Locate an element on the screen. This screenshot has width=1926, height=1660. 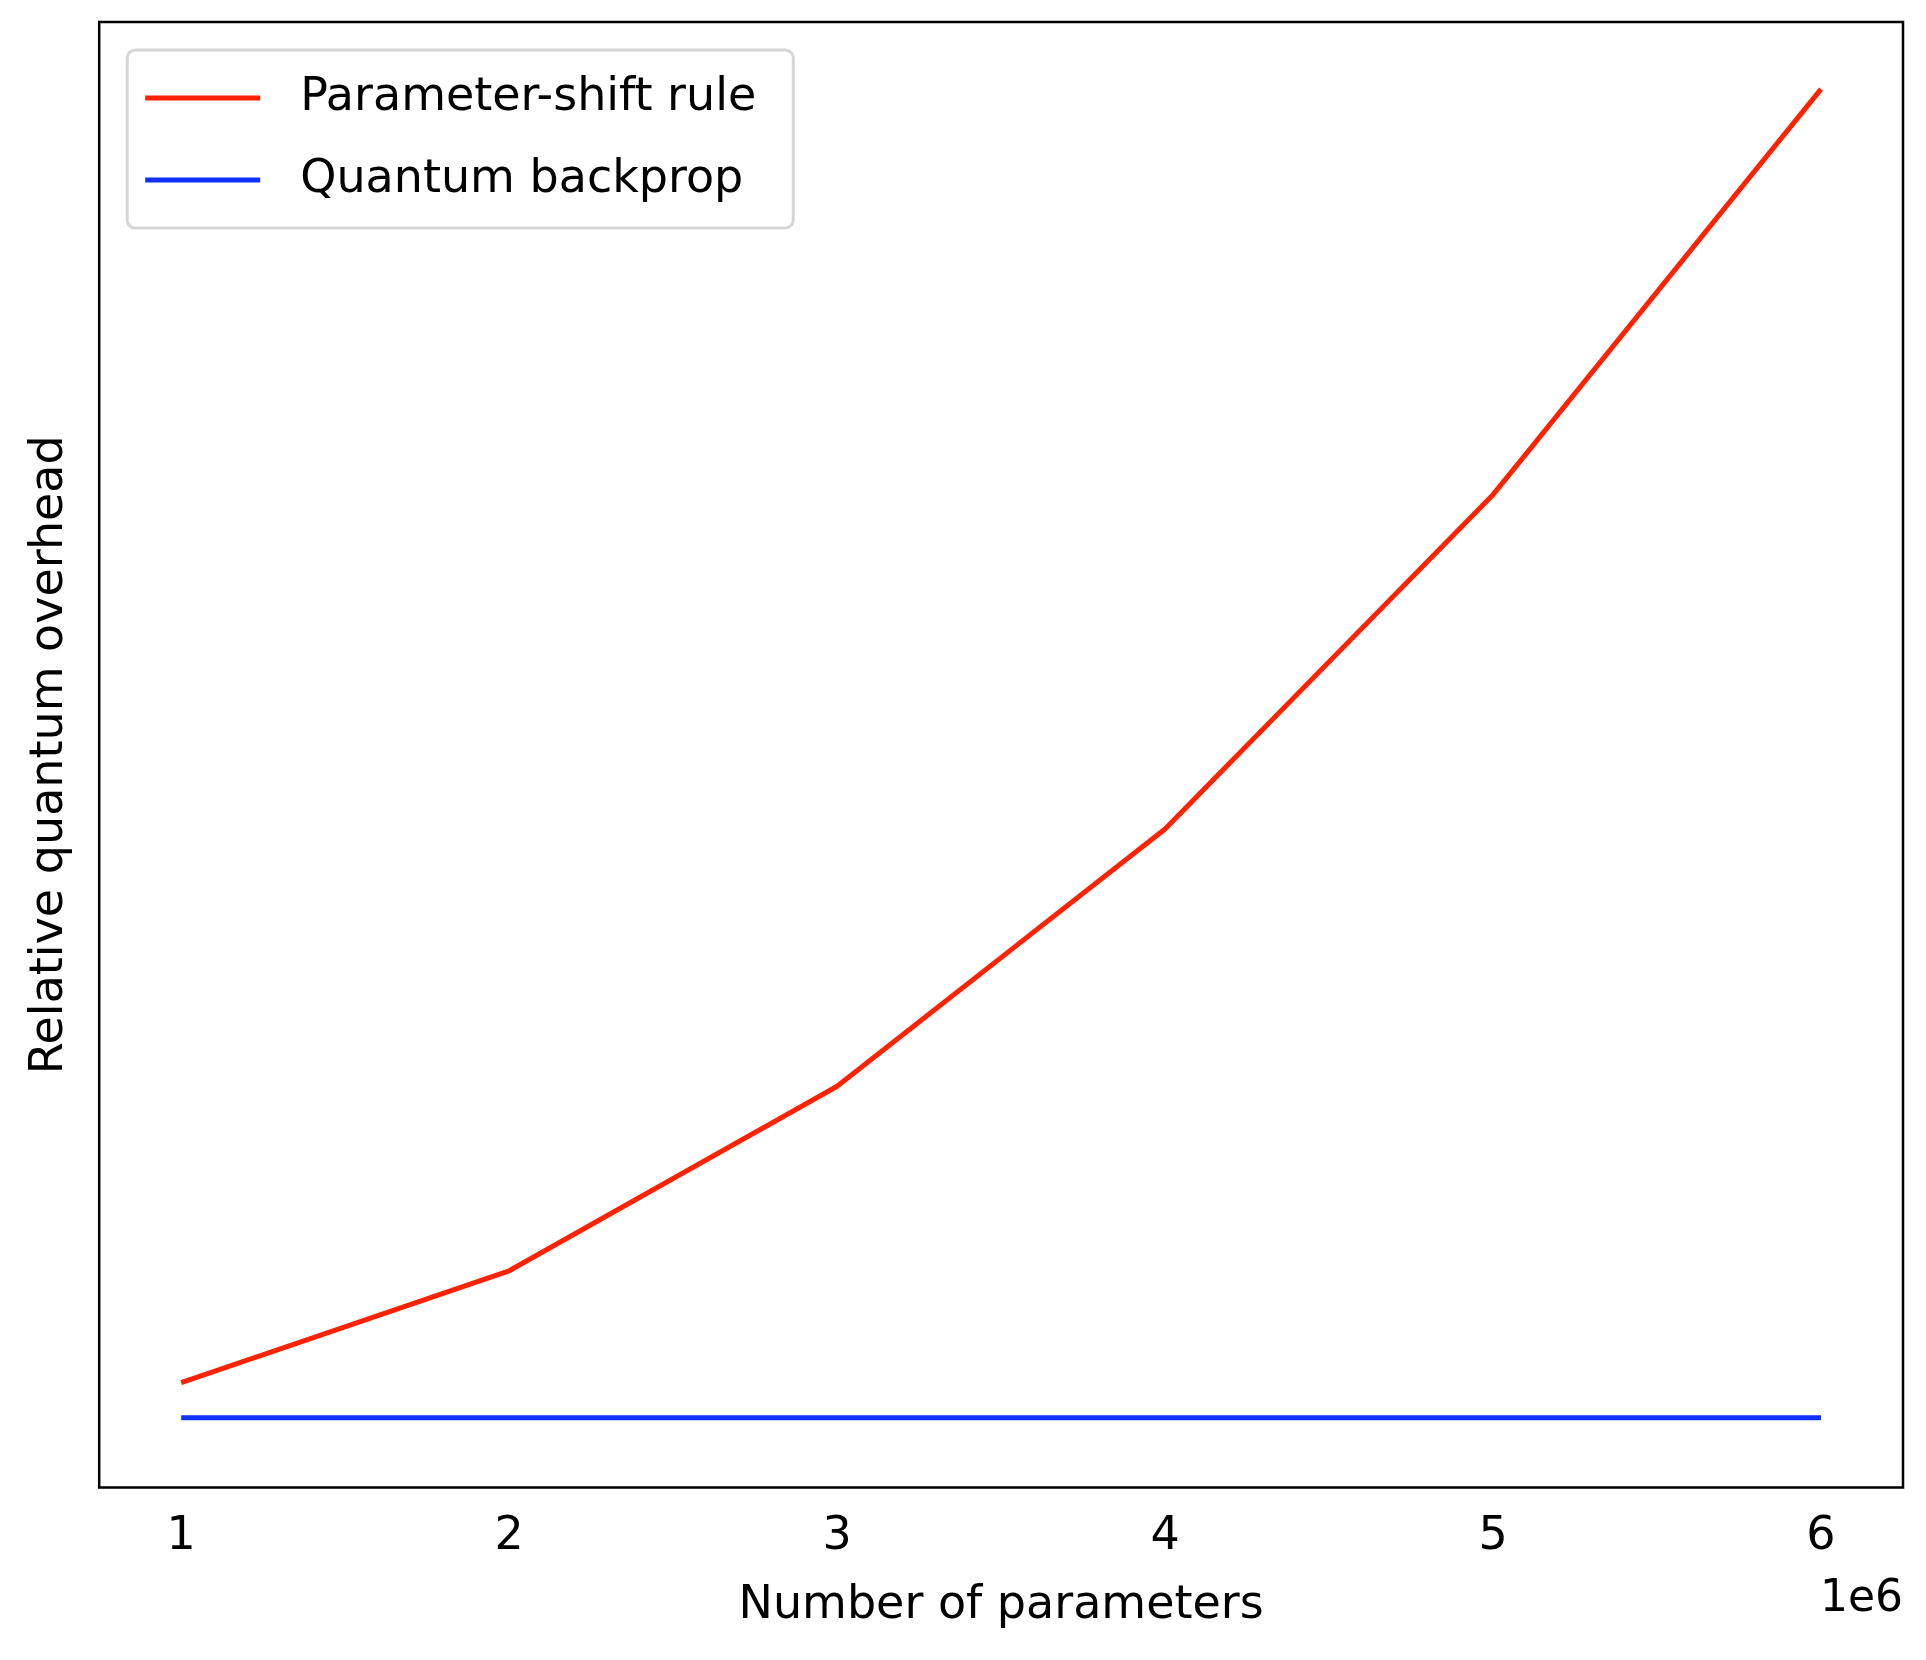
x-tick-label: 4 is located at coordinates (1165, 1533).